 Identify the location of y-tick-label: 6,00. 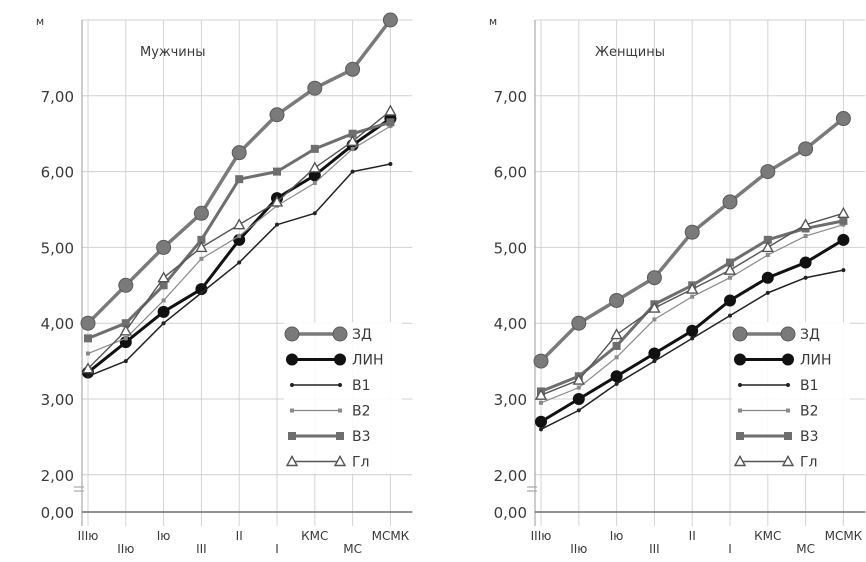
(510, 173).